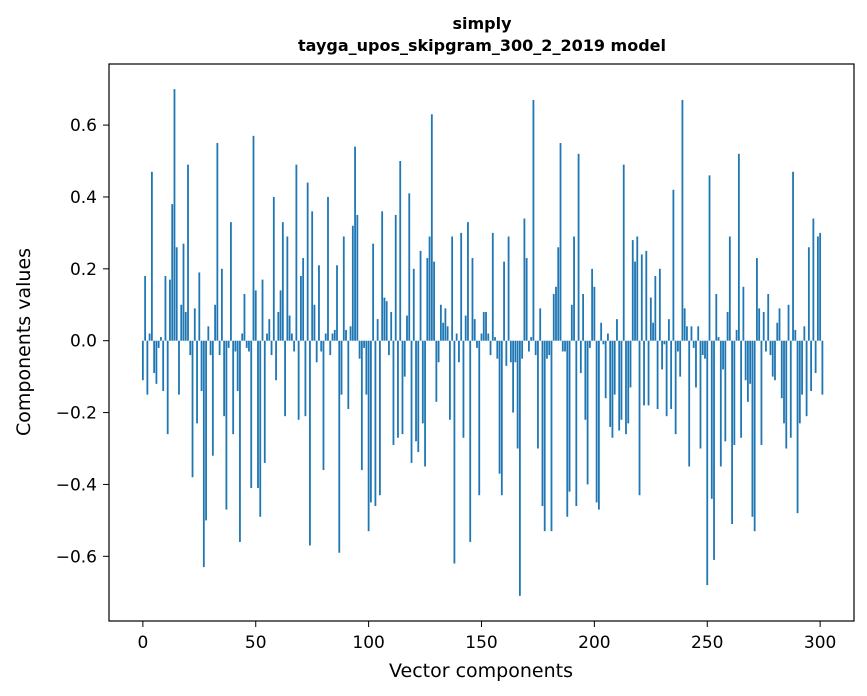  Describe the element at coordinates (83, 342) in the screenshot. I see `y-tick-label: 0.0` at that location.